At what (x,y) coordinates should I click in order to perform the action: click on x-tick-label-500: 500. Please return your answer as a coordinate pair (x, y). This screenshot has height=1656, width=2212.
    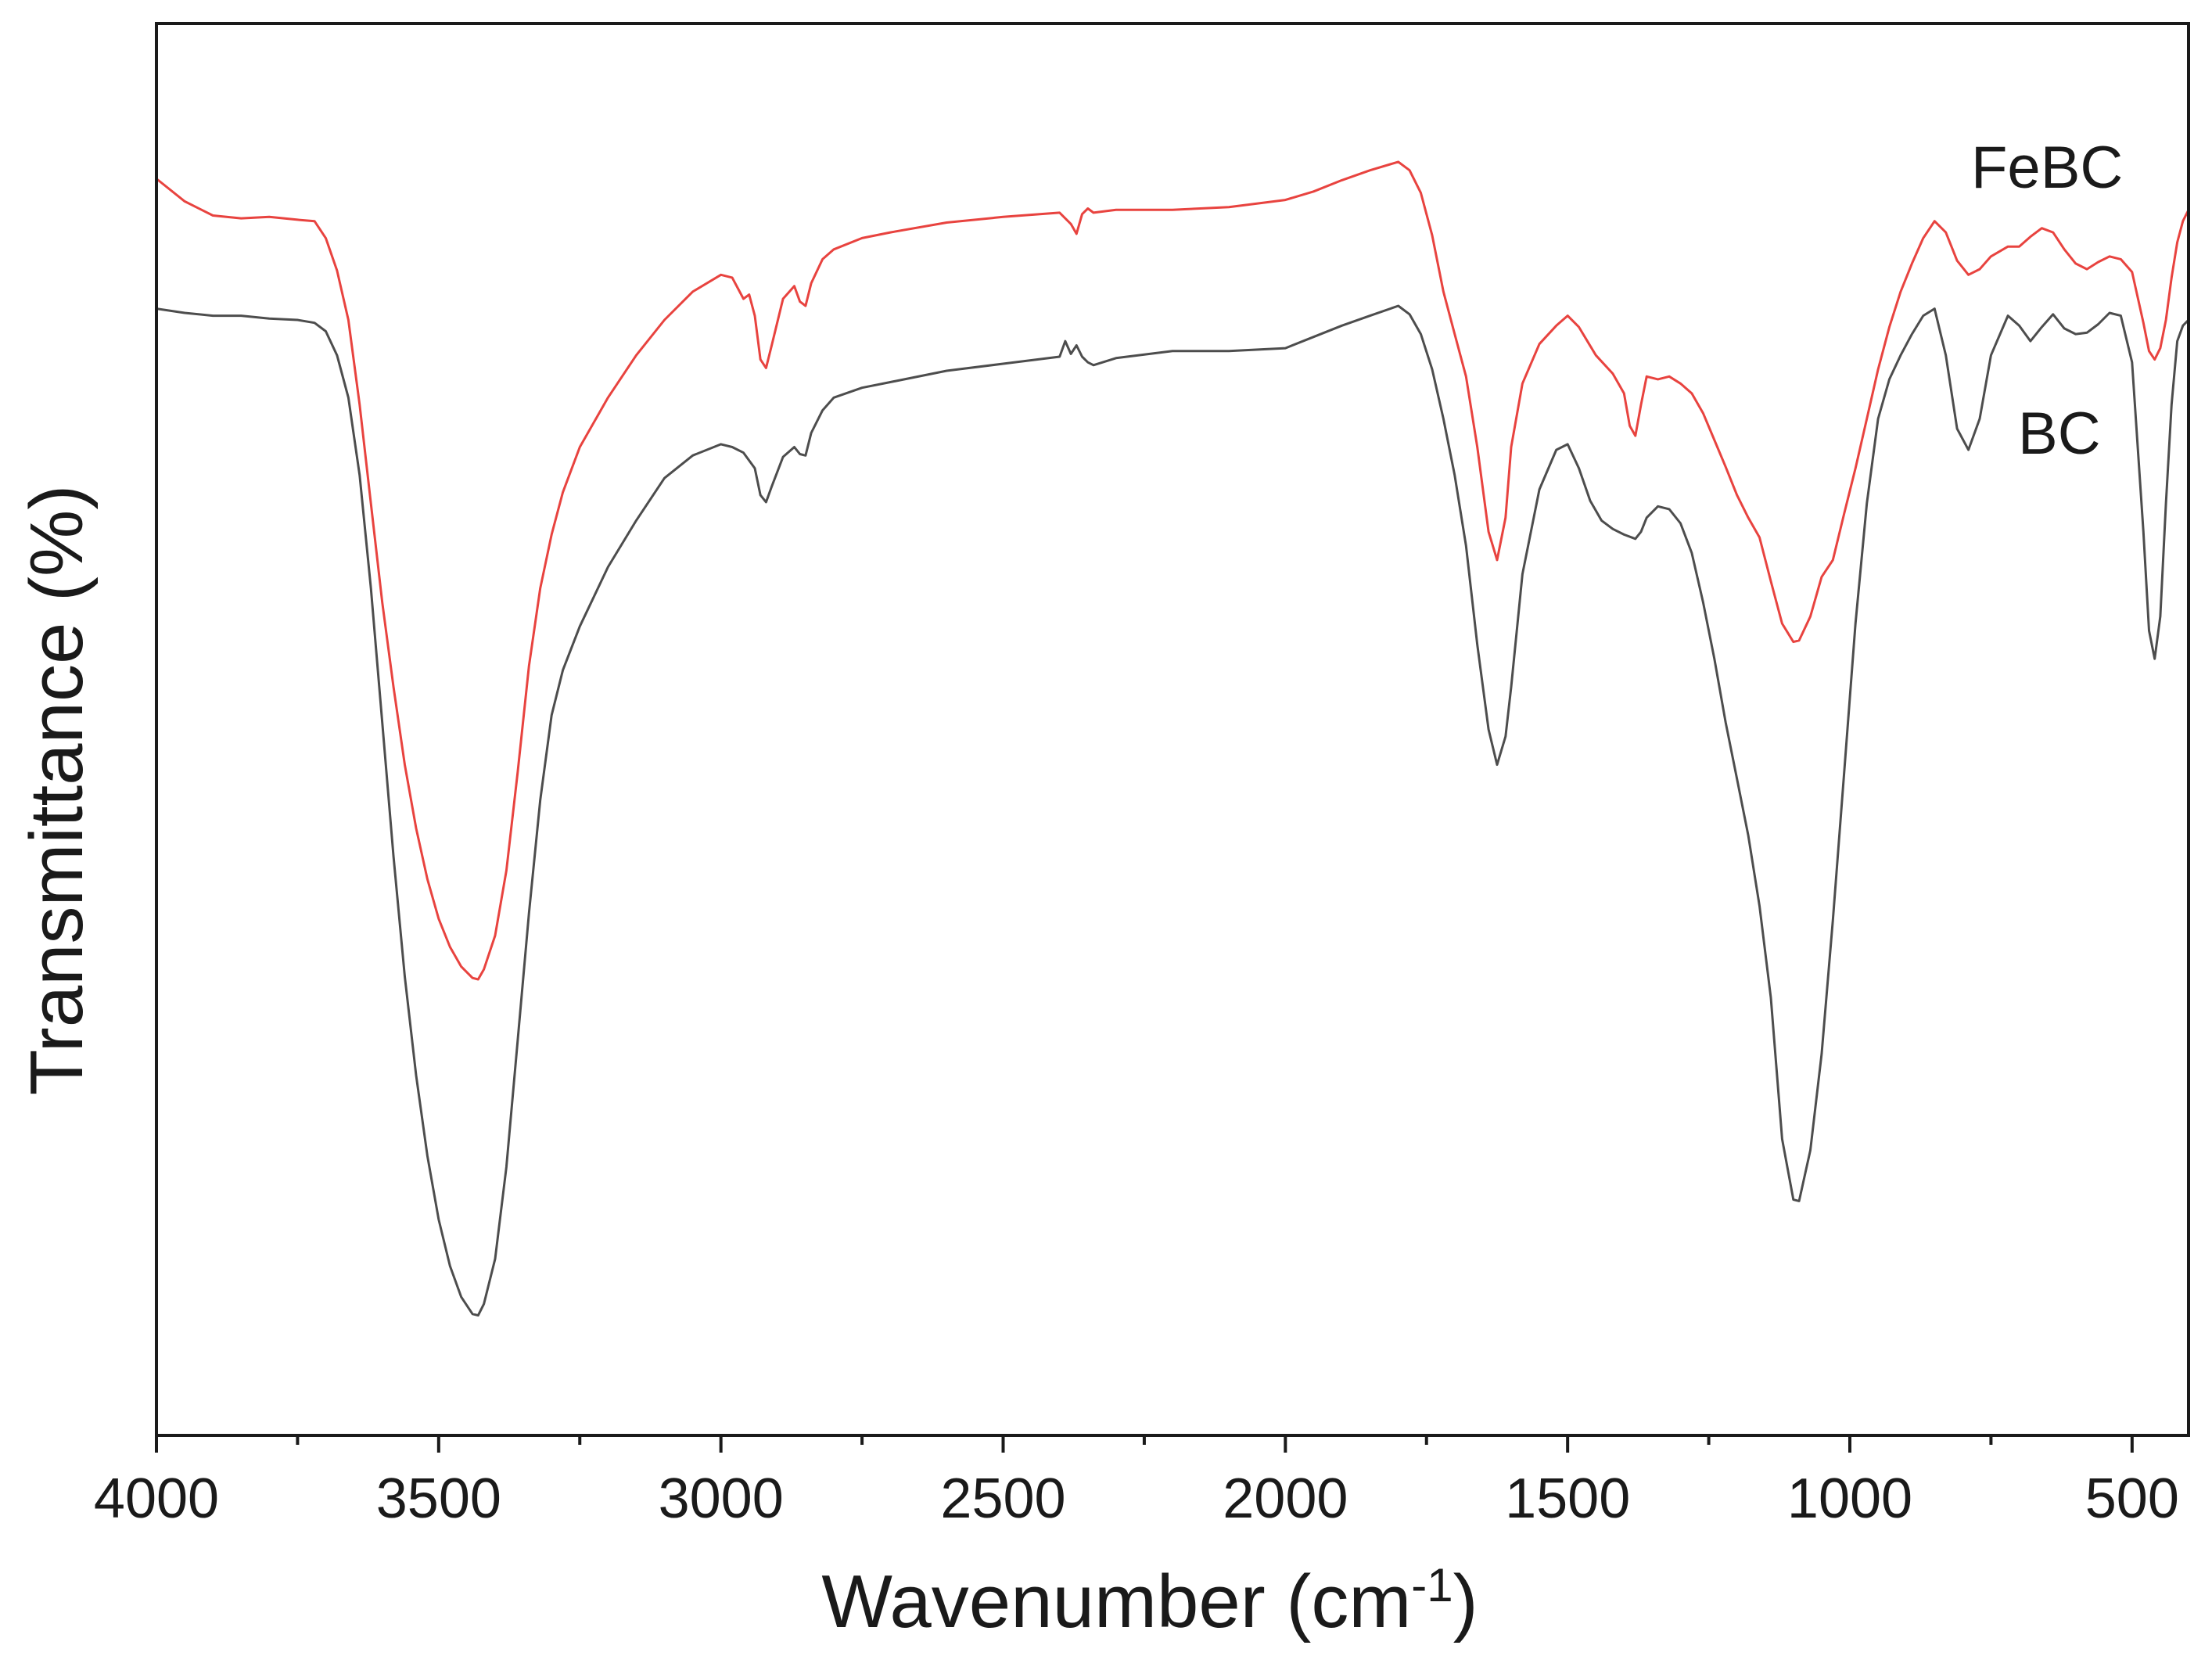
    Looking at the image, I should click on (2132, 1498).